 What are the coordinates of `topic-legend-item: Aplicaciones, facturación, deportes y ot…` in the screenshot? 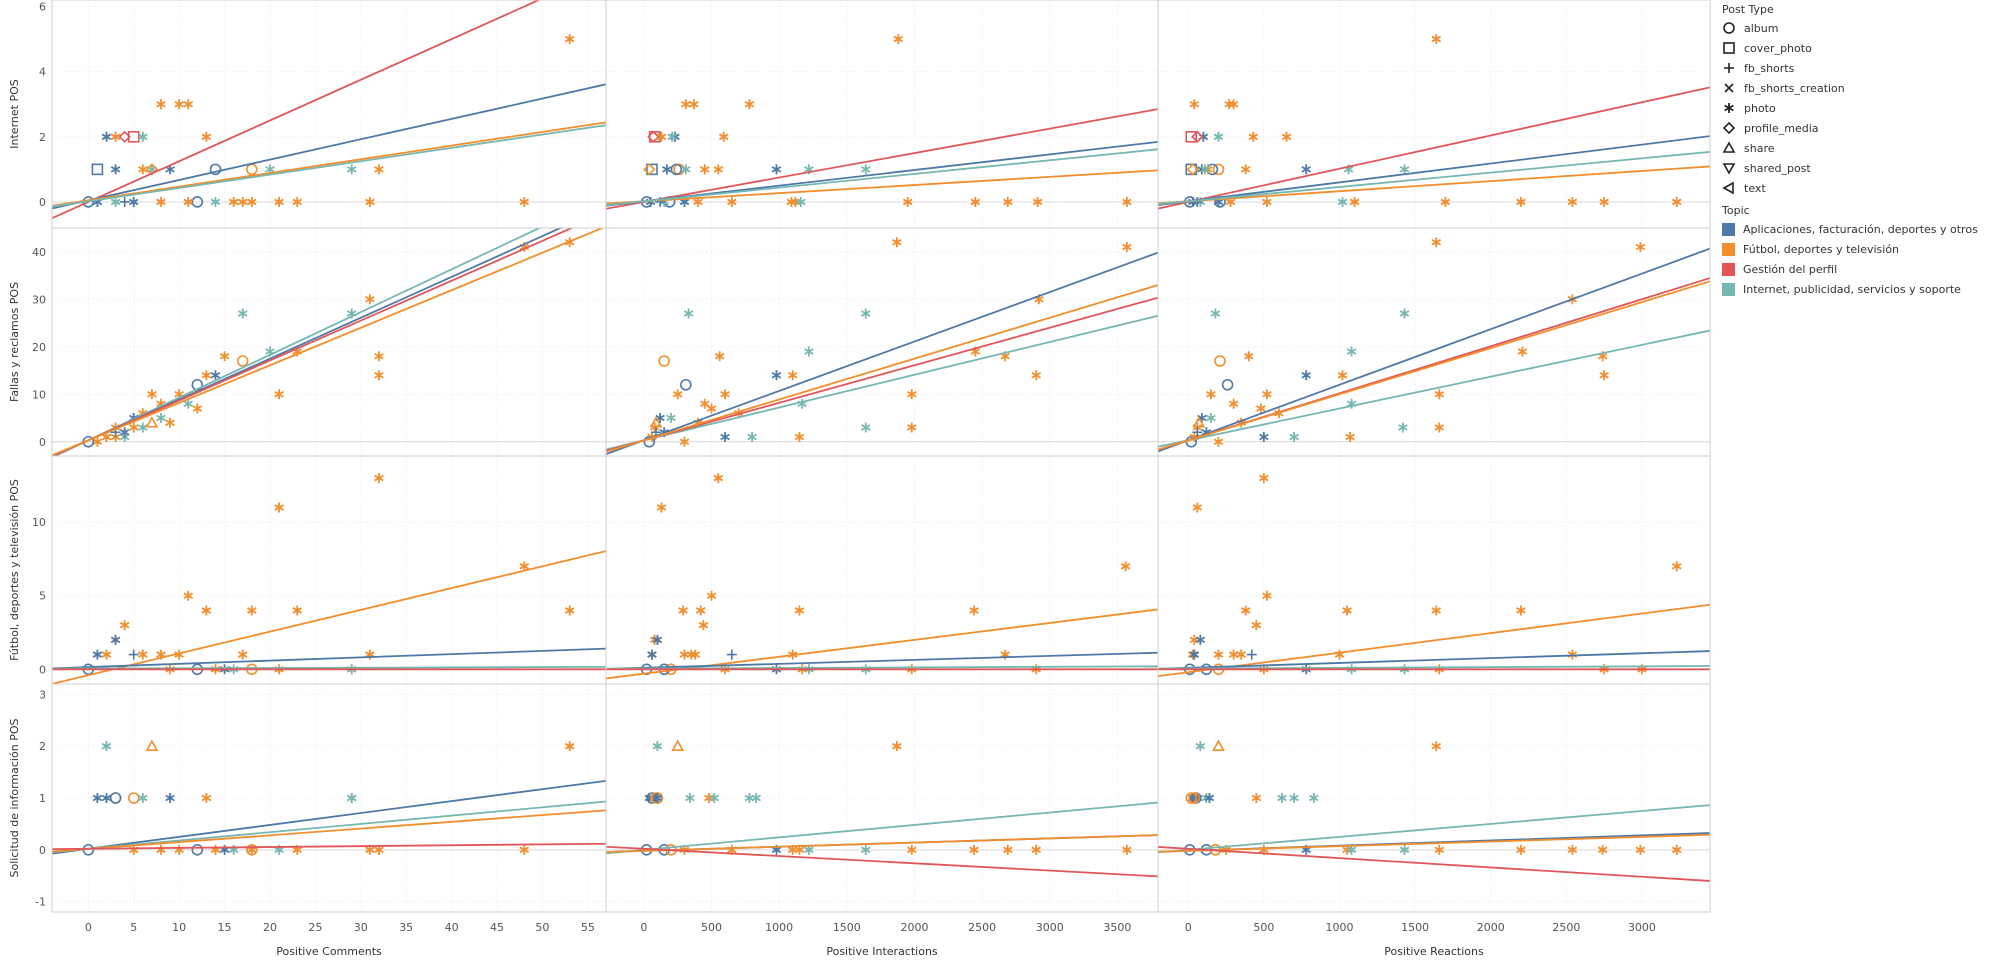 It's located at (1856, 229).